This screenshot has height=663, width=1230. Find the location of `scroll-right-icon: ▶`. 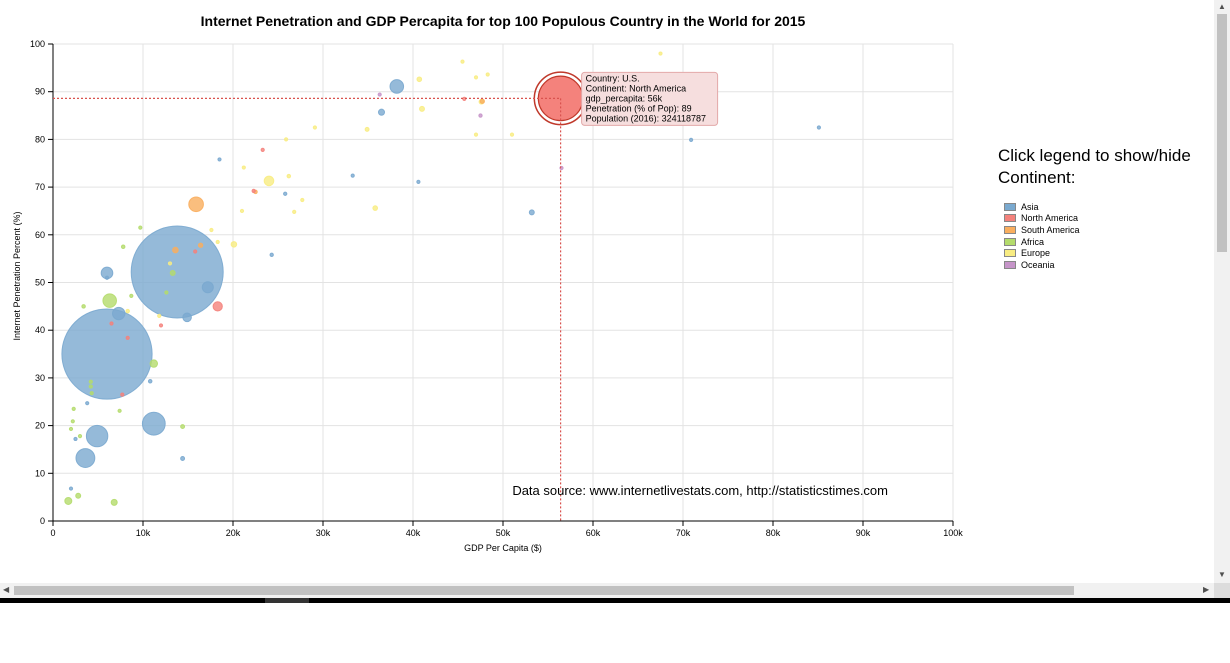

scroll-right-icon: ▶ is located at coordinates (1206, 589).